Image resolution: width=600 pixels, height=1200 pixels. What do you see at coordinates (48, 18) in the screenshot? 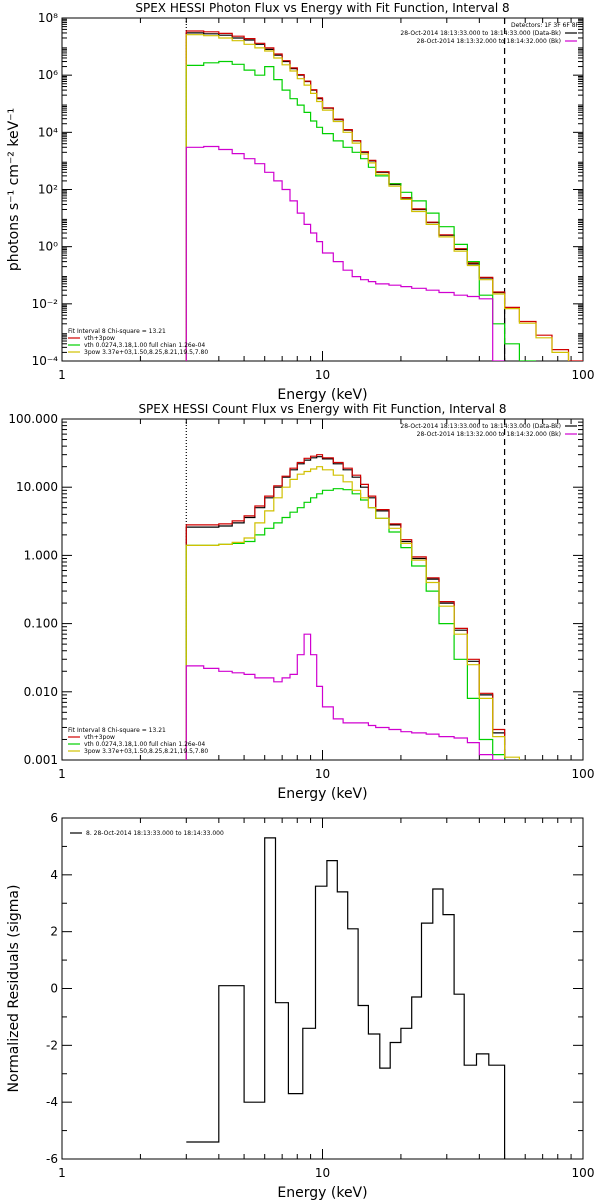
I see `y-tick-label: 10⁸` at bounding box center [48, 18].